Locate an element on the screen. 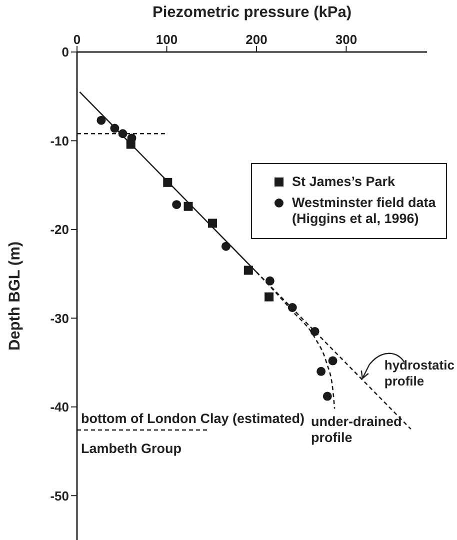 This screenshot has height=540, width=457. legend-label: St James’s Park is located at coordinates (344, 182).